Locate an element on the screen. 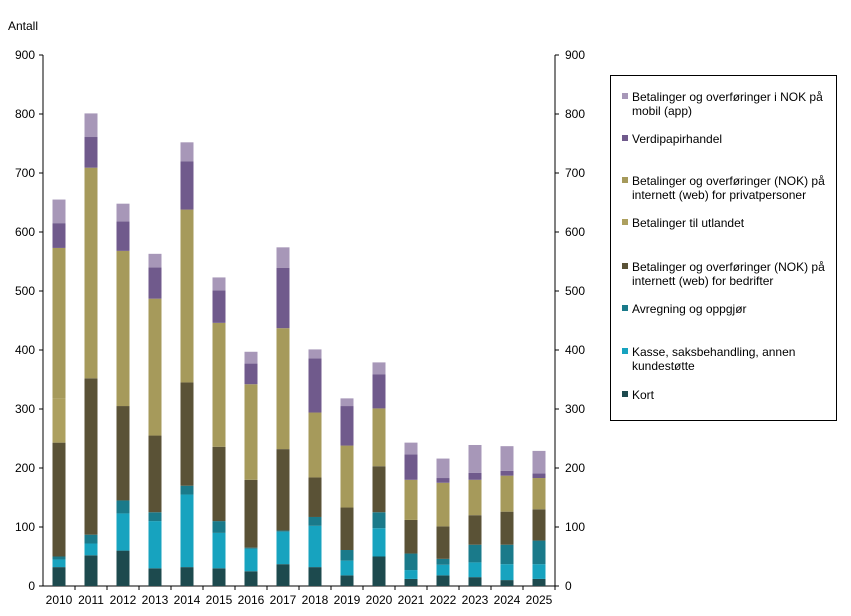 Image resolution: width=851 pixels, height=616 pixels. x-tick-label: 2010 is located at coordinates (59, 600).